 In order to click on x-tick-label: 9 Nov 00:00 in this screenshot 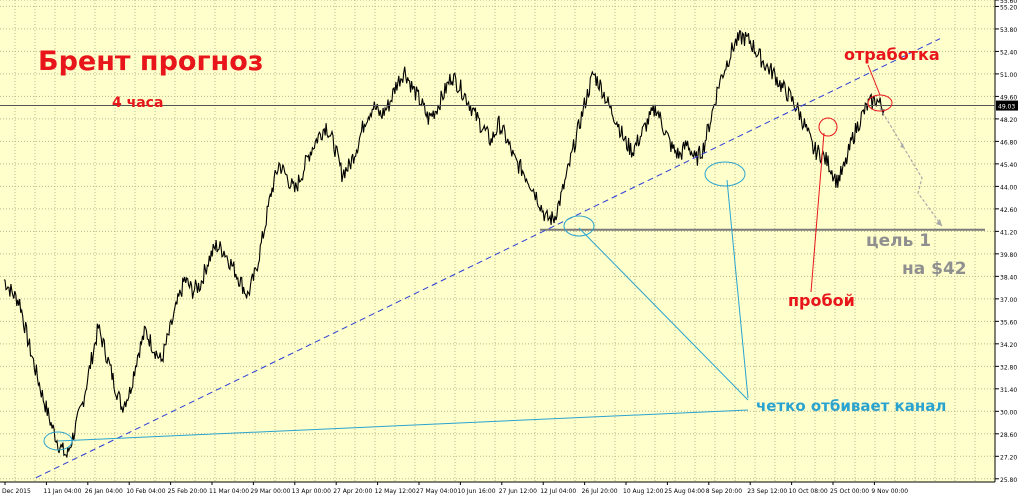, I will do `click(889, 491)`.